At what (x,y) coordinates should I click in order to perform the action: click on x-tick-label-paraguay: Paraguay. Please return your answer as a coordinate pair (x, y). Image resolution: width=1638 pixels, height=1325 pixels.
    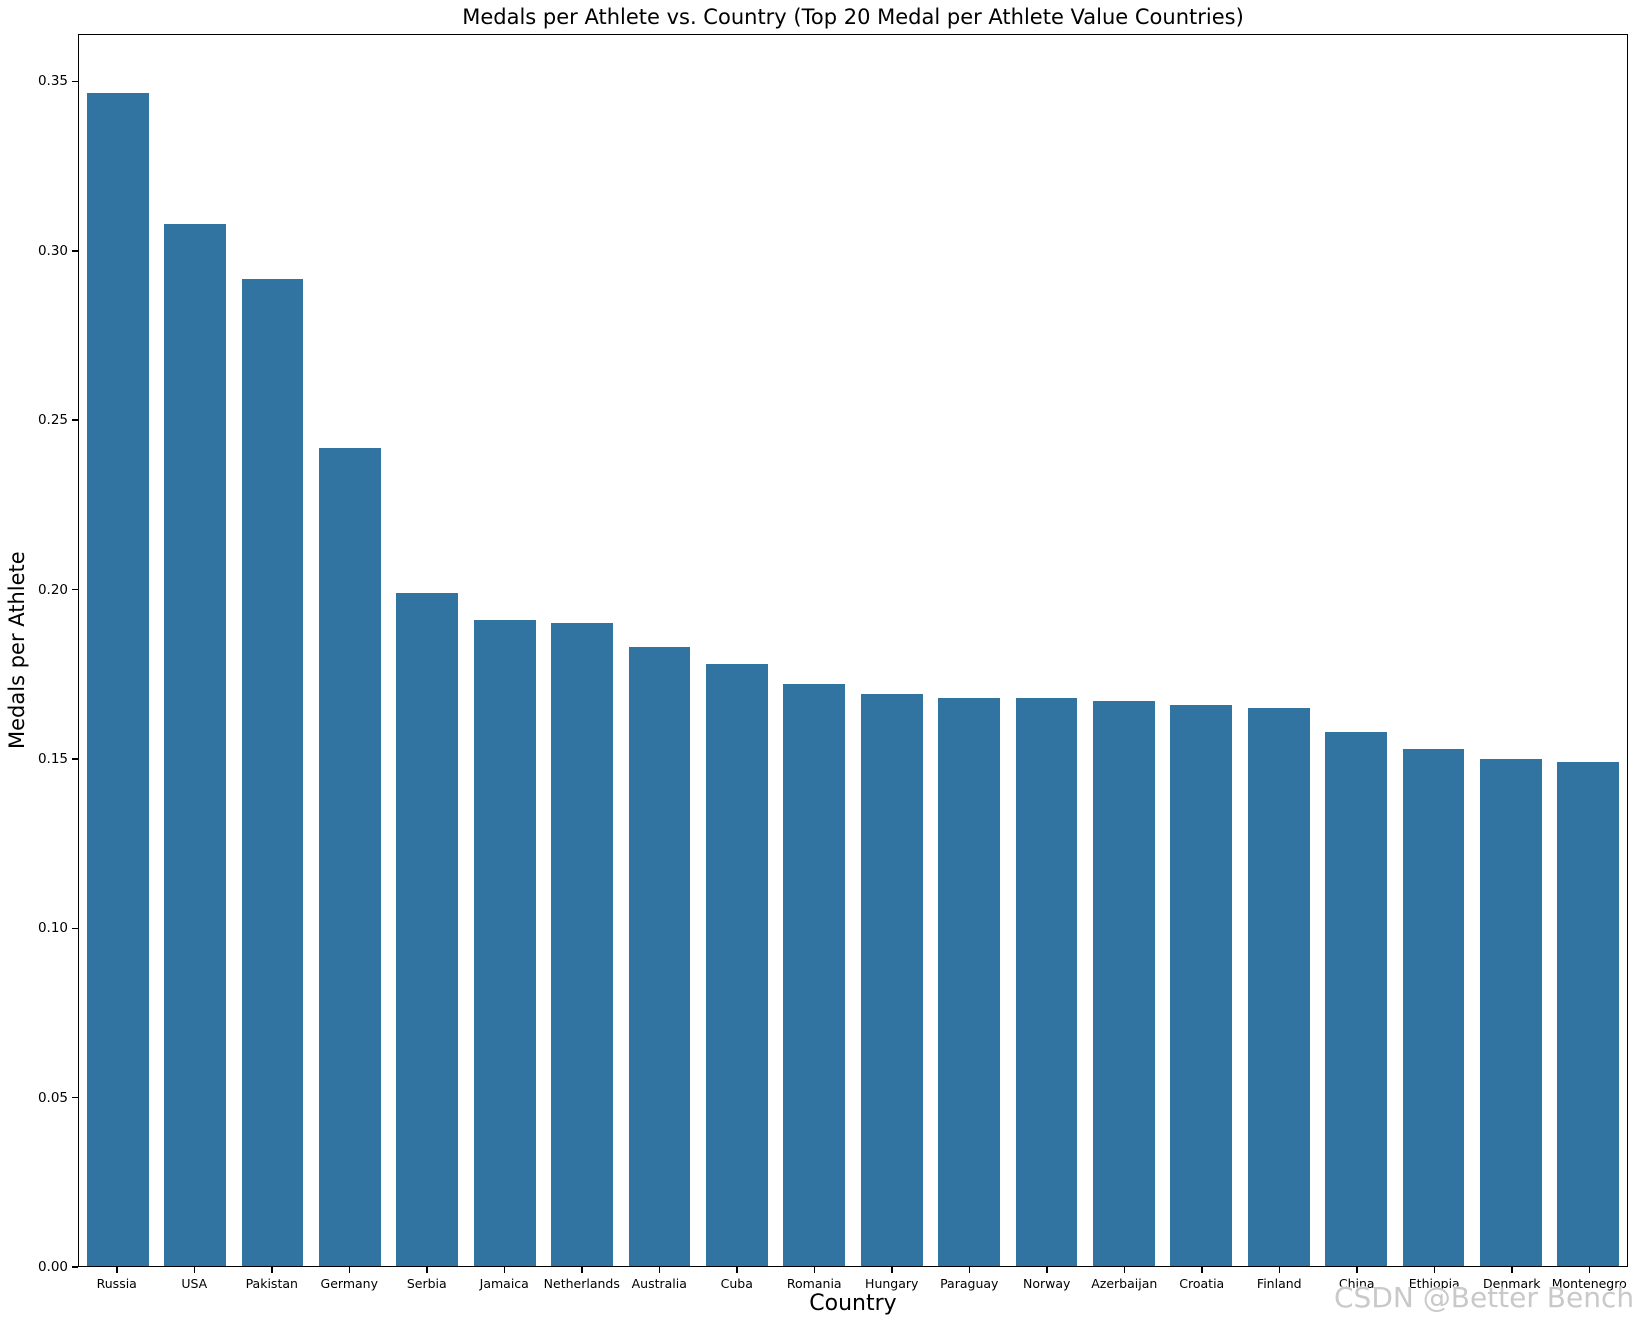
    Looking at the image, I should click on (969, 1283).